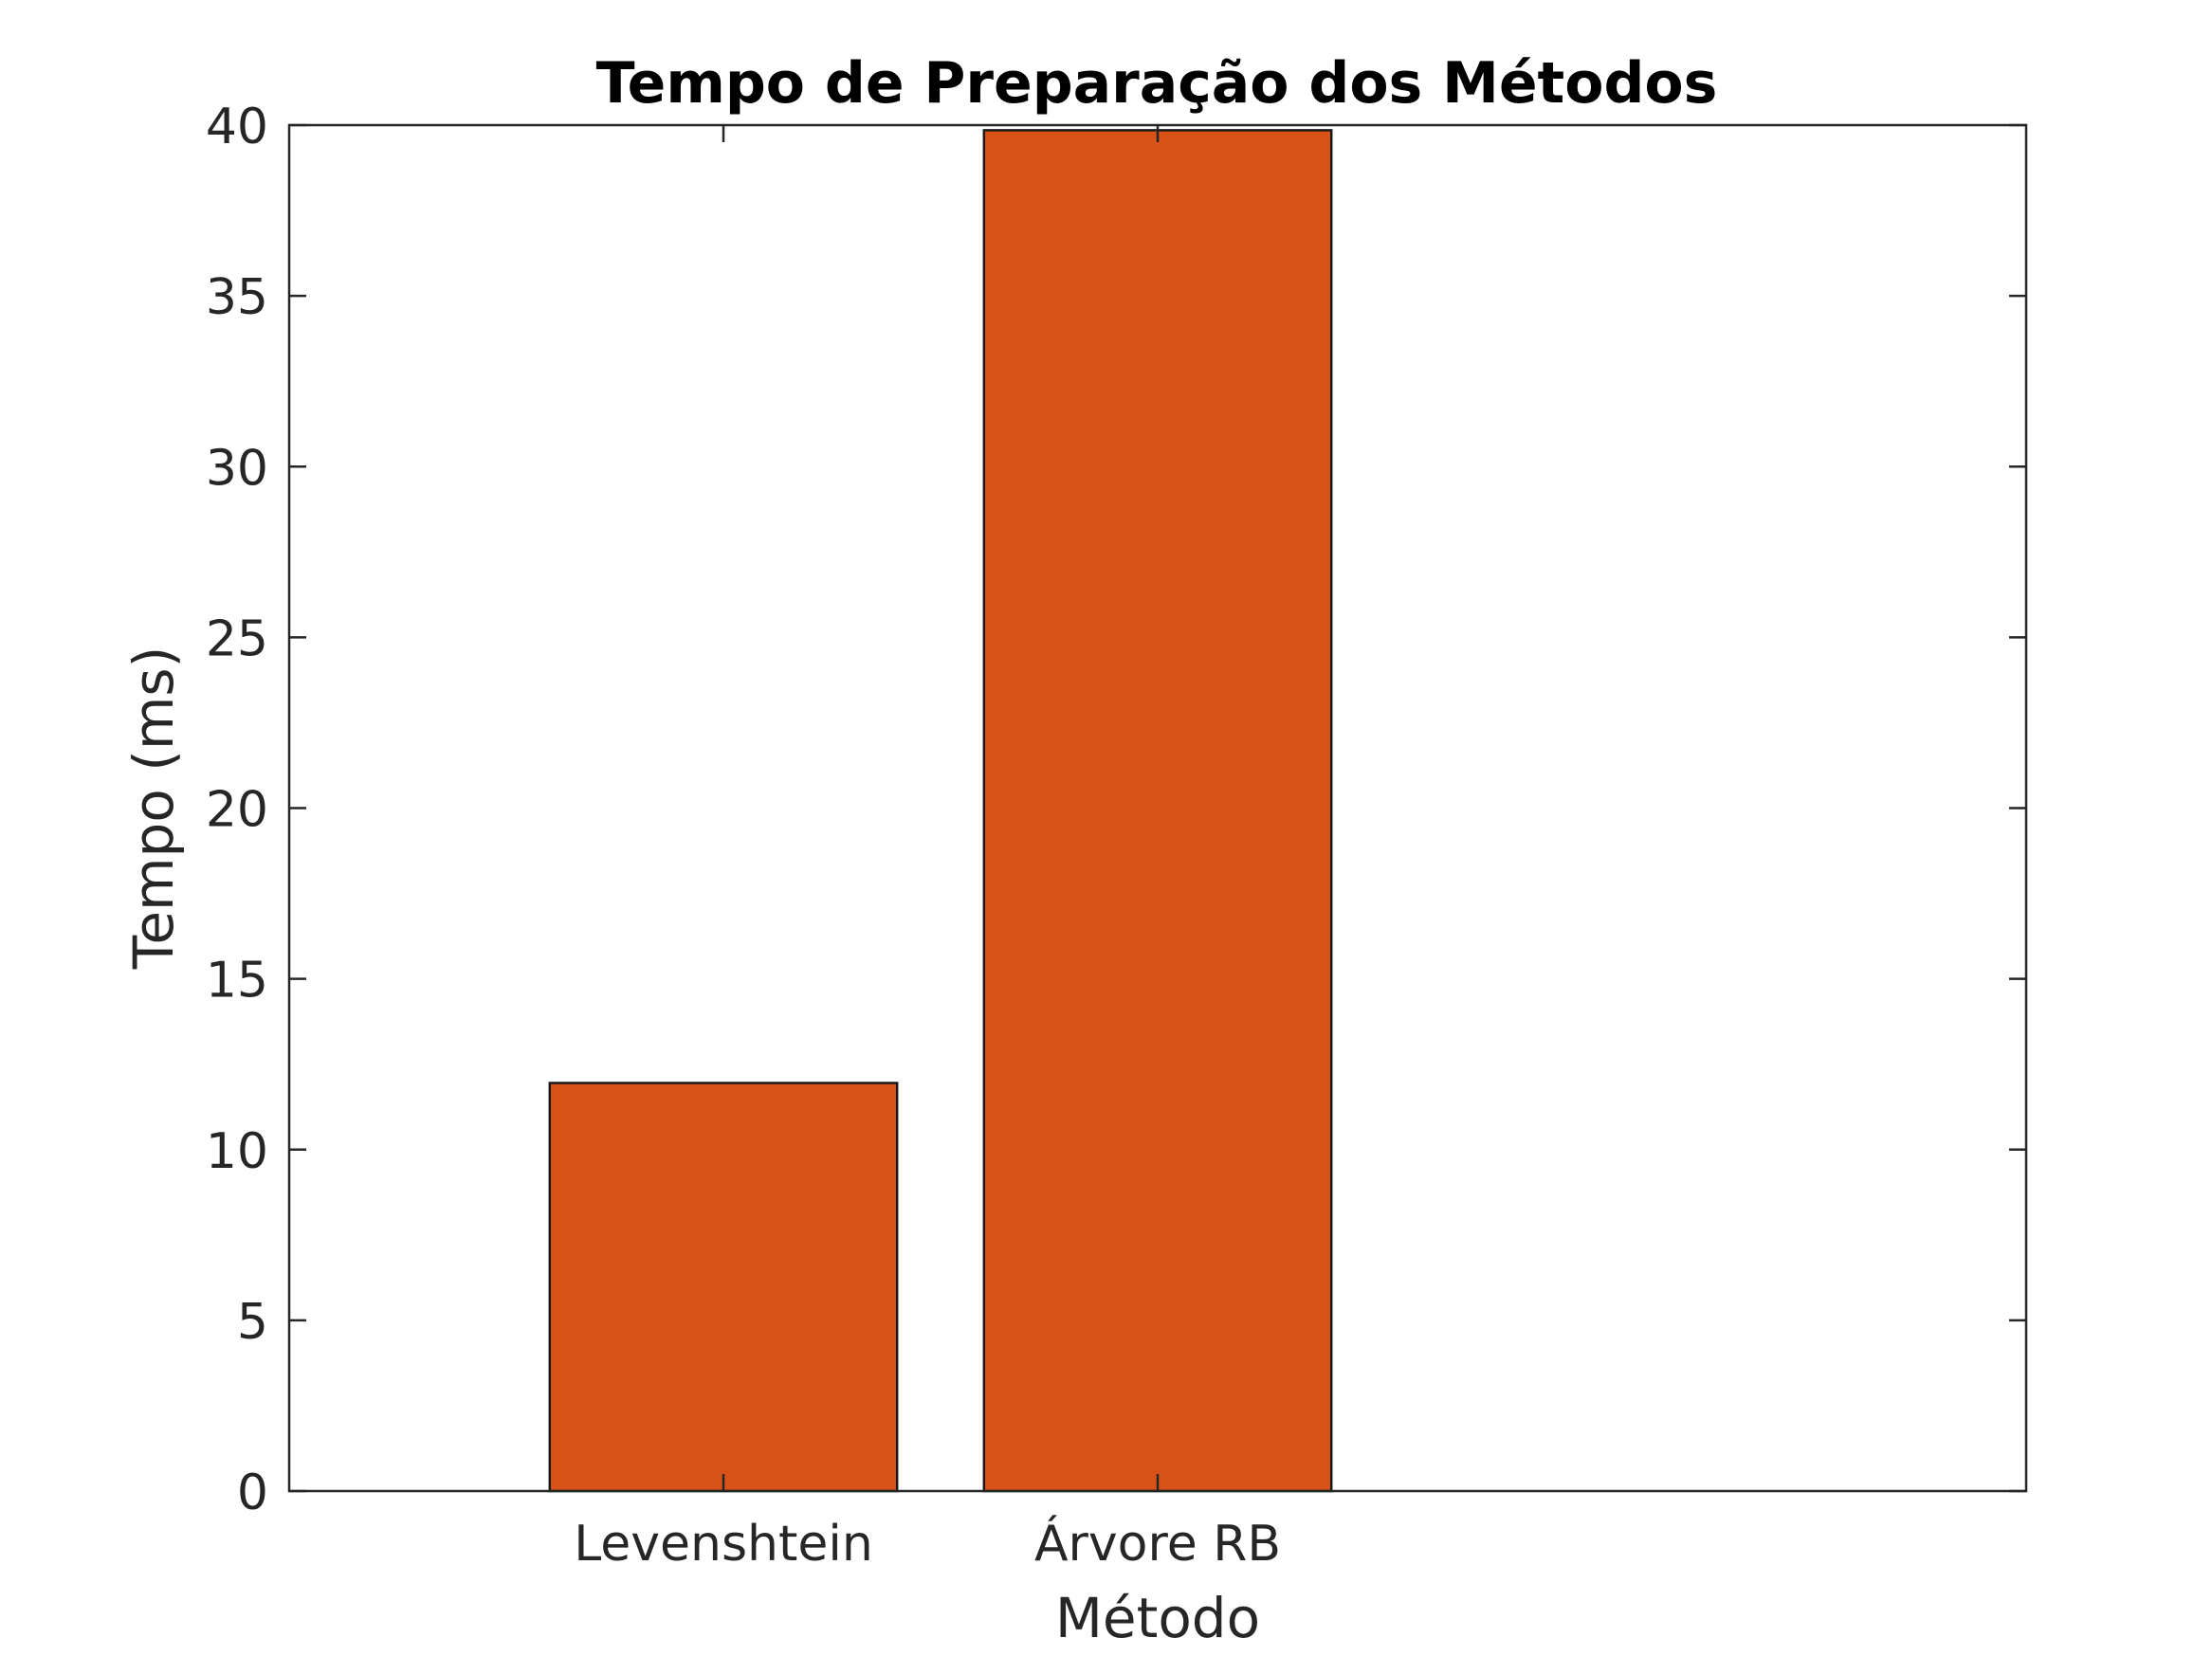  What do you see at coordinates (252, 1322) in the screenshot?
I see `y-tick-label-1: 5` at bounding box center [252, 1322].